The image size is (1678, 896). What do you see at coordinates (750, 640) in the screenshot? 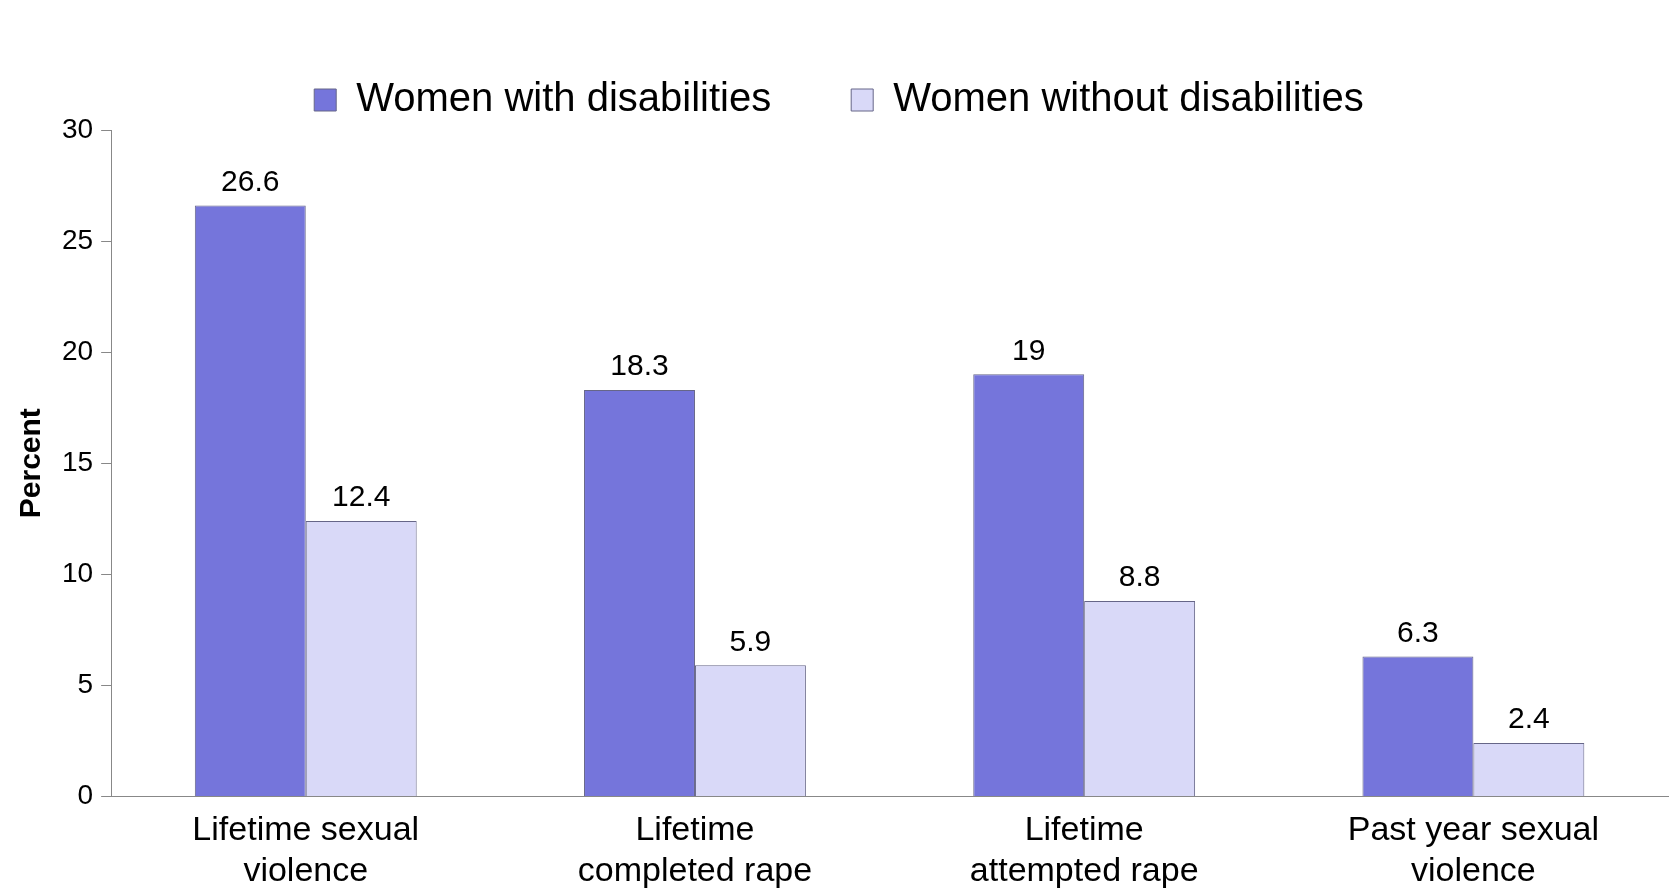
I see `data-label: 5.9` at bounding box center [750, 640].